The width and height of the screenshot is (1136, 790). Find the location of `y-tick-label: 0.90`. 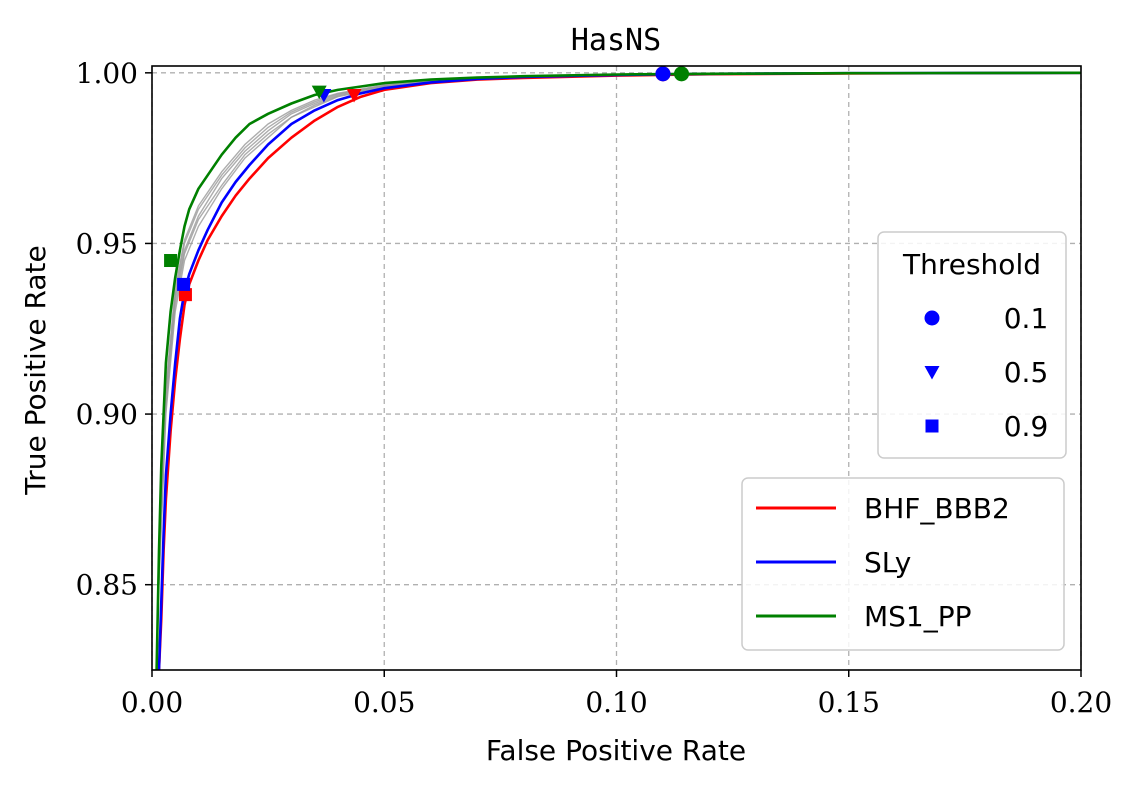

y-tick-label: 0.90 is located at coordinates (107, 414).